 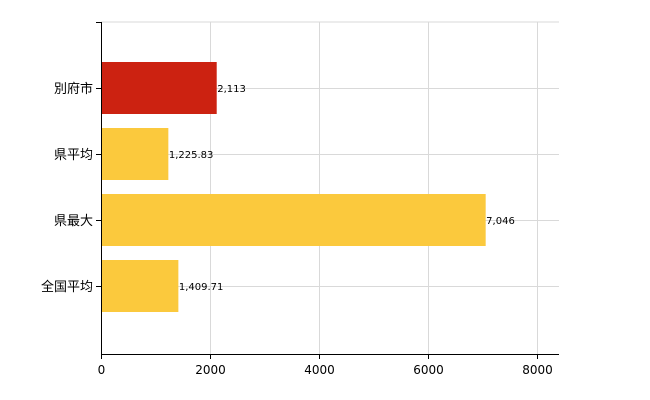 I want to click on x-tick-label: 4000, so click(x=319, y=370).